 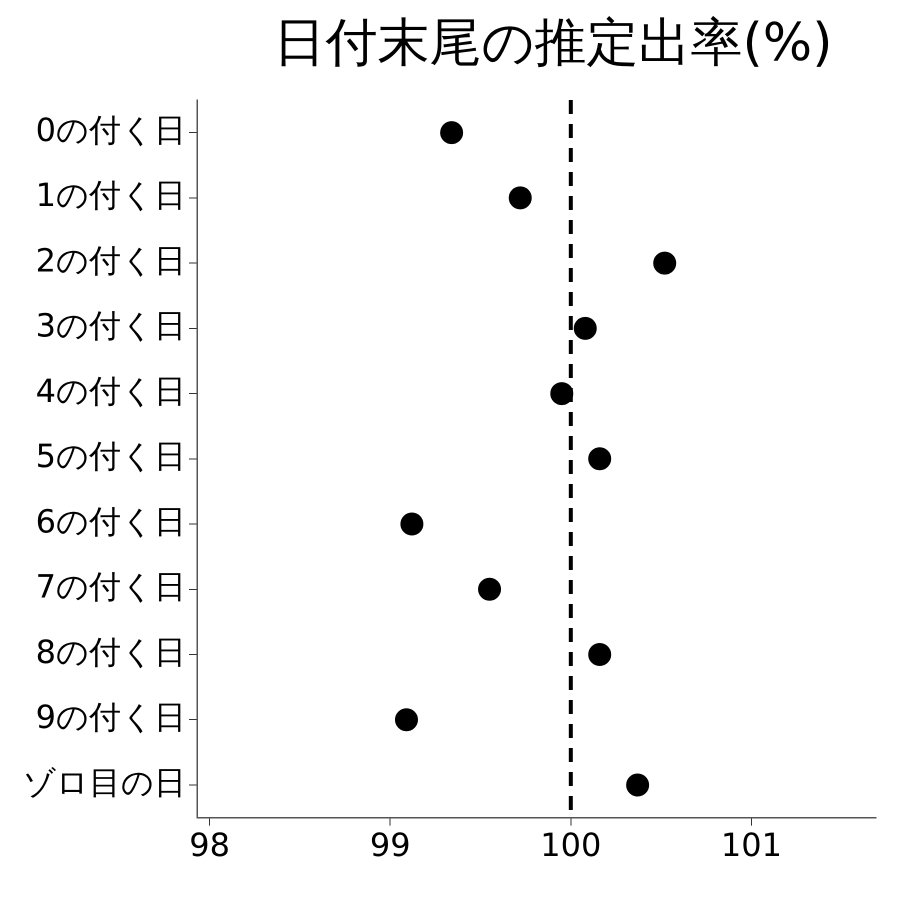 What do you see at coordinates (111, 325) in the screenshot?
I see `y-tick-label: 3の付く日` at bounding box center [111, 325].